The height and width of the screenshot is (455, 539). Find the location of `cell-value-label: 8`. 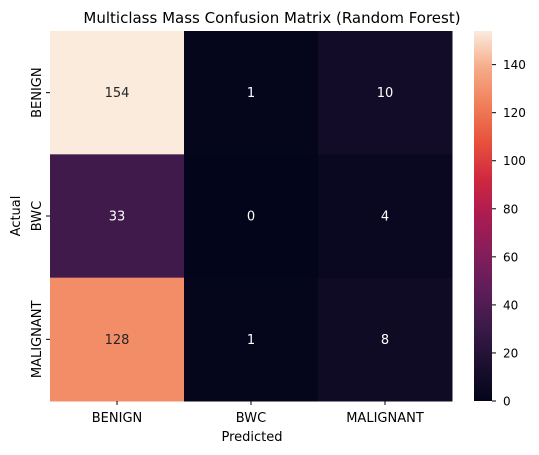

cell-value-label: 8 is located at coordinates (385, 340).